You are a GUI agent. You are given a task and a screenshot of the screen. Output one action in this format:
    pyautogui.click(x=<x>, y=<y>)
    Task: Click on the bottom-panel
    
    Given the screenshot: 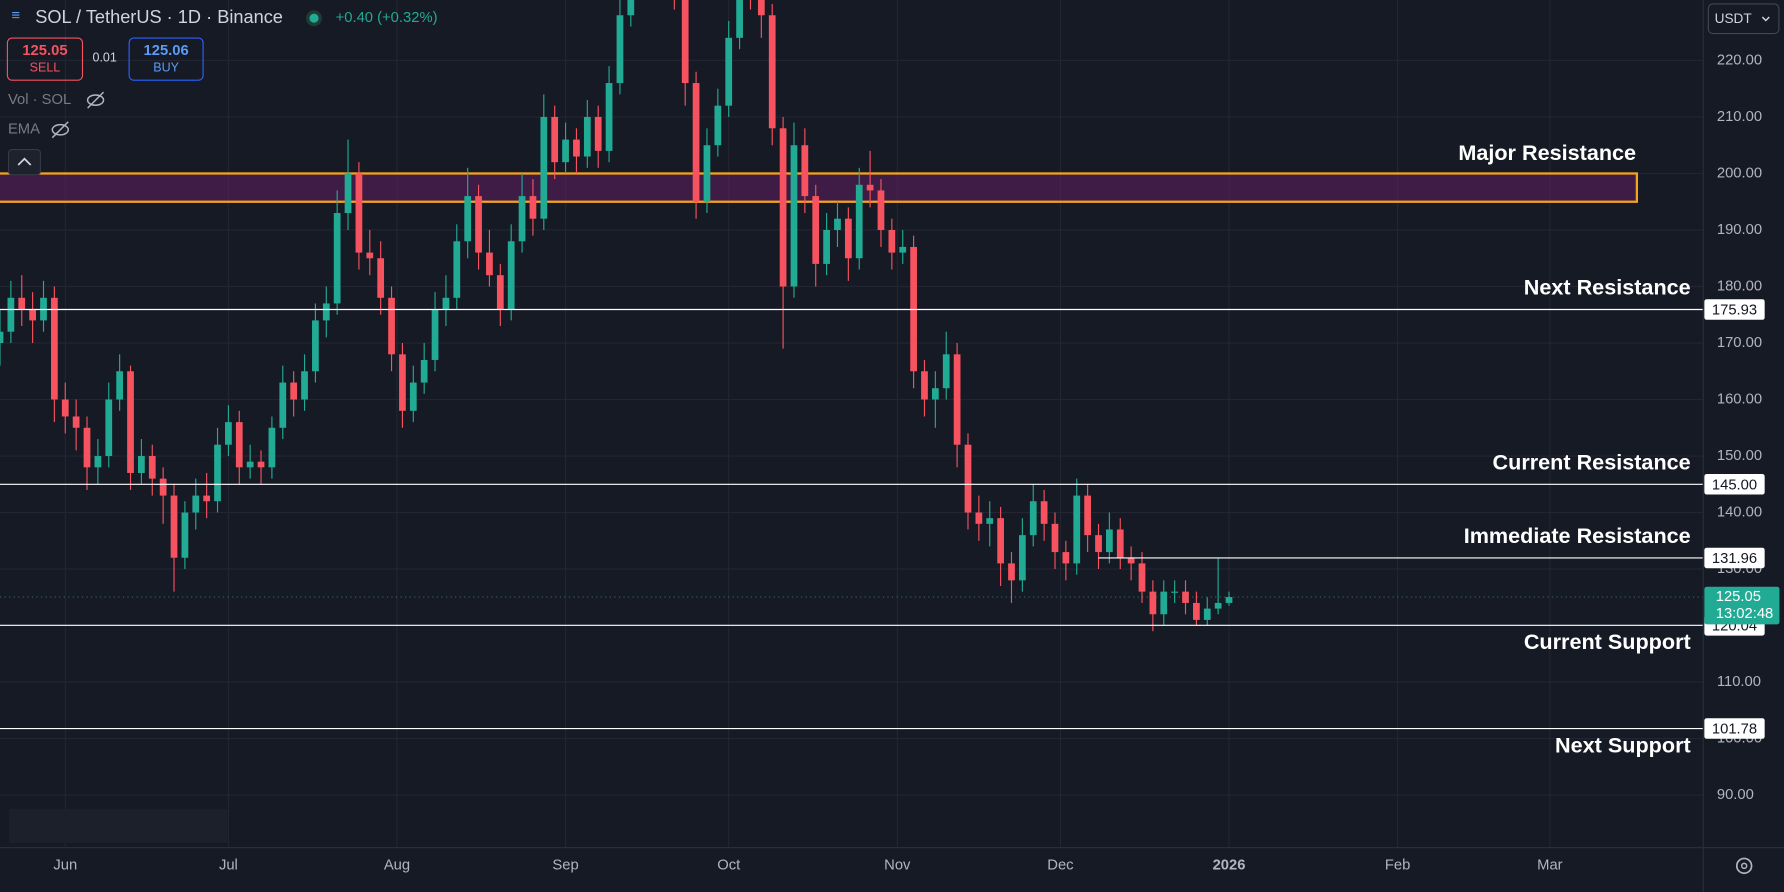 What is the action you would take?
    pyautogui.click(x=118, y=826)
    